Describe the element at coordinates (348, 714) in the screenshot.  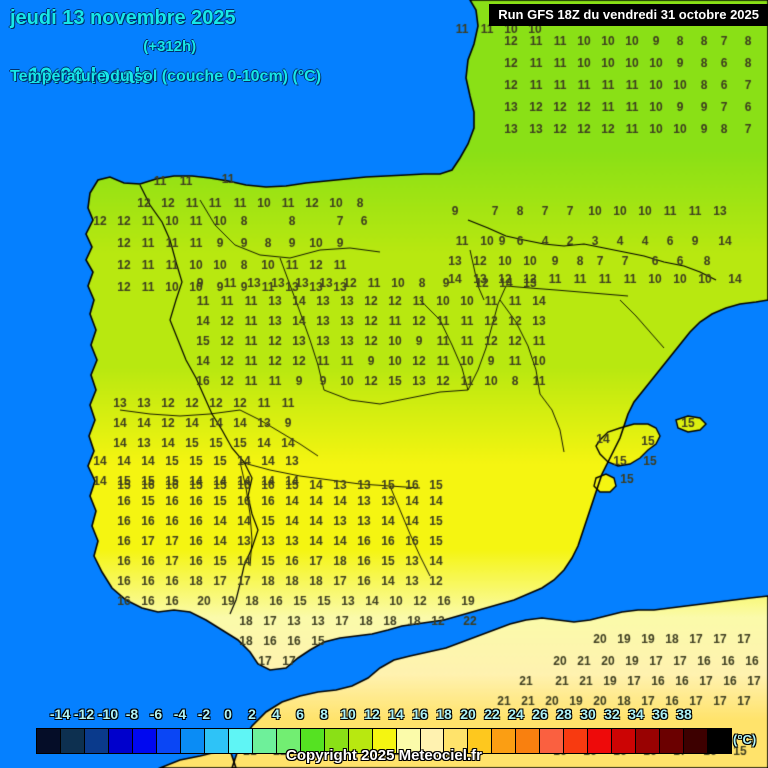
I see `legend-tick: 10` at that location.